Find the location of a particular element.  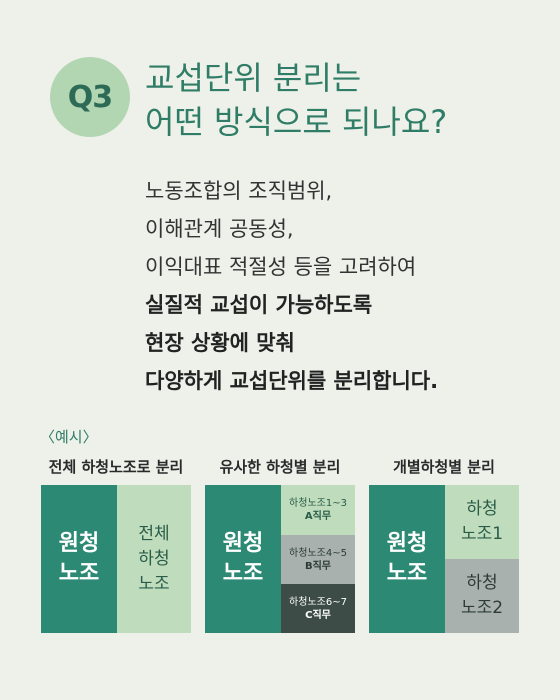

diagram-3-part-2-line-2: 노조2 is located at coordinates (482, 608).